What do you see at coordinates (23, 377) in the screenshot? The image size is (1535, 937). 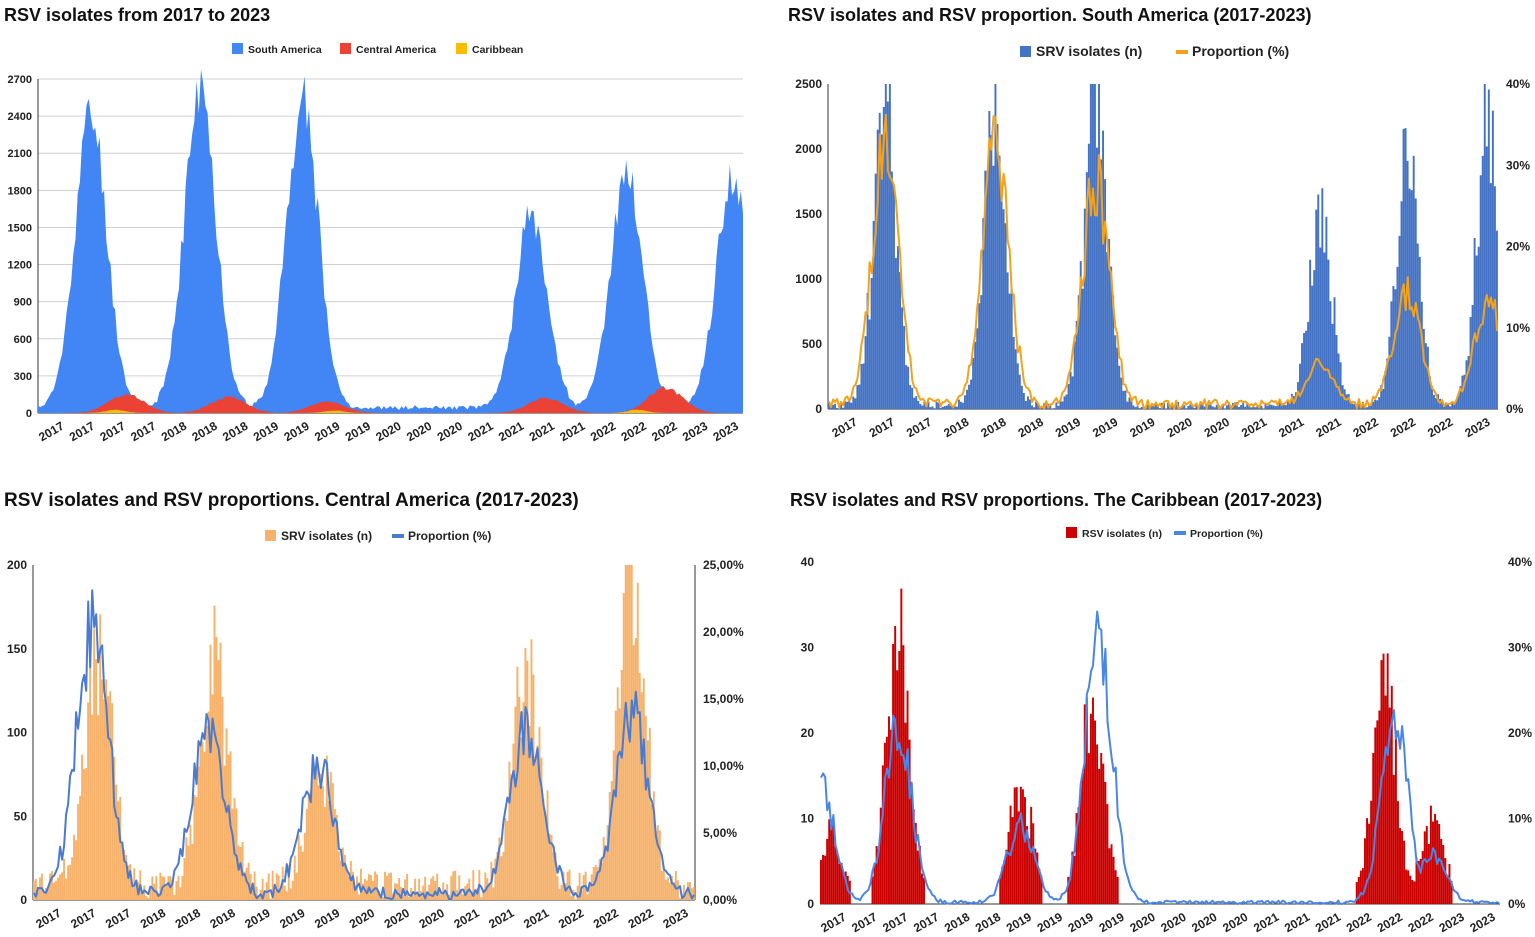 I see `y-tick-label: 300` at bounding box center [23, 377].